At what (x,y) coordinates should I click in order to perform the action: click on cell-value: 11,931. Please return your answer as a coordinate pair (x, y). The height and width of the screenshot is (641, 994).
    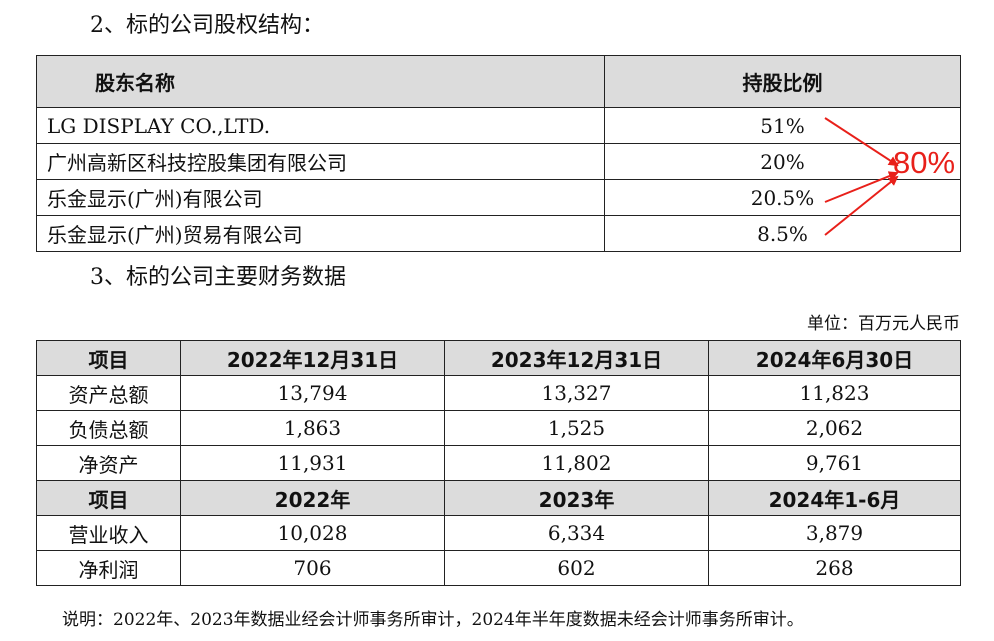
    Looking at the image, I should click on (312, 463).